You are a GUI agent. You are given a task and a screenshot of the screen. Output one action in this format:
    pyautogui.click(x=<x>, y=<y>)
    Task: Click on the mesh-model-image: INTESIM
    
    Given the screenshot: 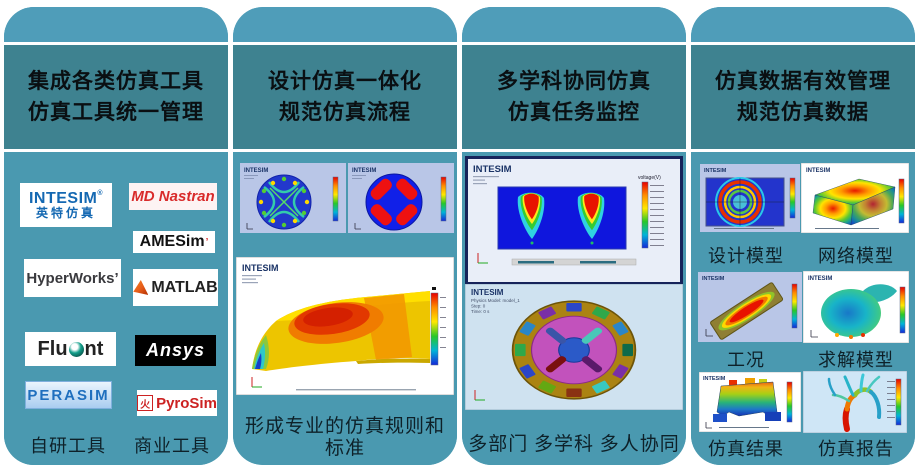 What is the action you would take?
    pyautogui.click(x=855, y=198)
    